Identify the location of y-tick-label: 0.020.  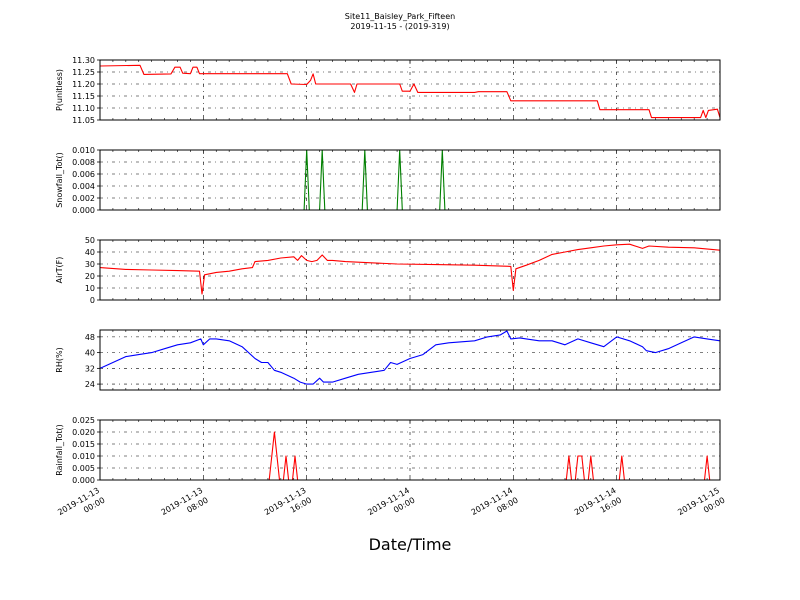
(83, 432).